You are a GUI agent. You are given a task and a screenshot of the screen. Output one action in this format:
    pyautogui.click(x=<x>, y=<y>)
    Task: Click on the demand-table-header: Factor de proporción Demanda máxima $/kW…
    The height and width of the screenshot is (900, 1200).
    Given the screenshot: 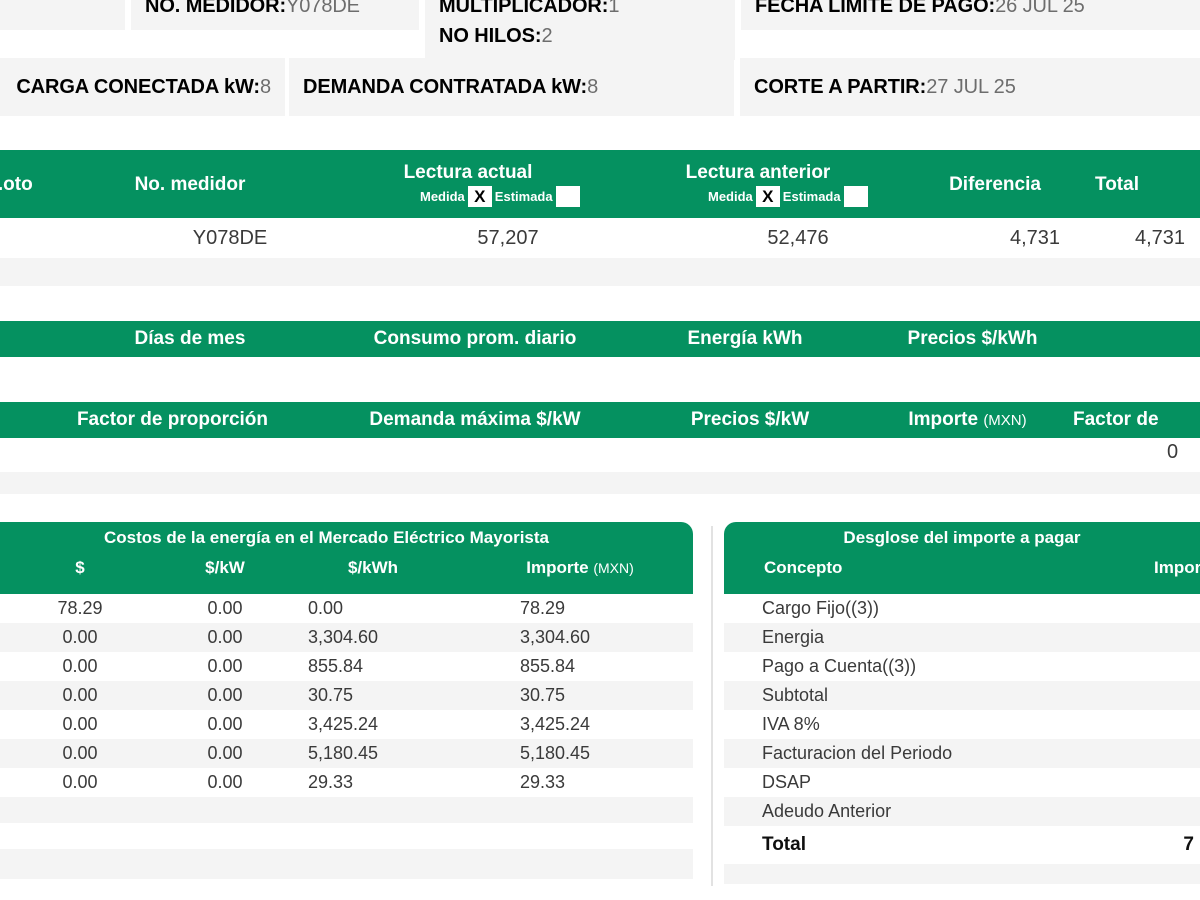 What is the action you would take?
    pyautogui.click(x=600, y=420)
    